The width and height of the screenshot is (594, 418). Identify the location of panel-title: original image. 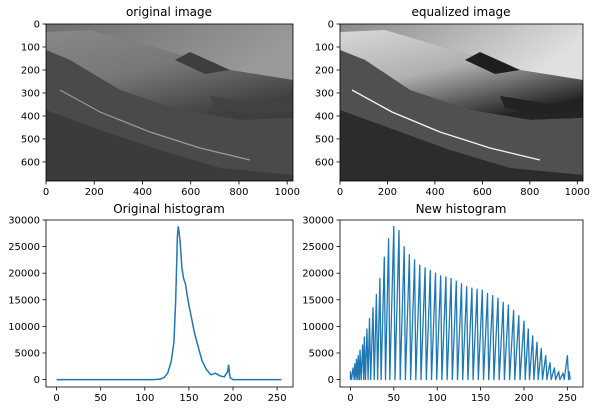
(169, 12).